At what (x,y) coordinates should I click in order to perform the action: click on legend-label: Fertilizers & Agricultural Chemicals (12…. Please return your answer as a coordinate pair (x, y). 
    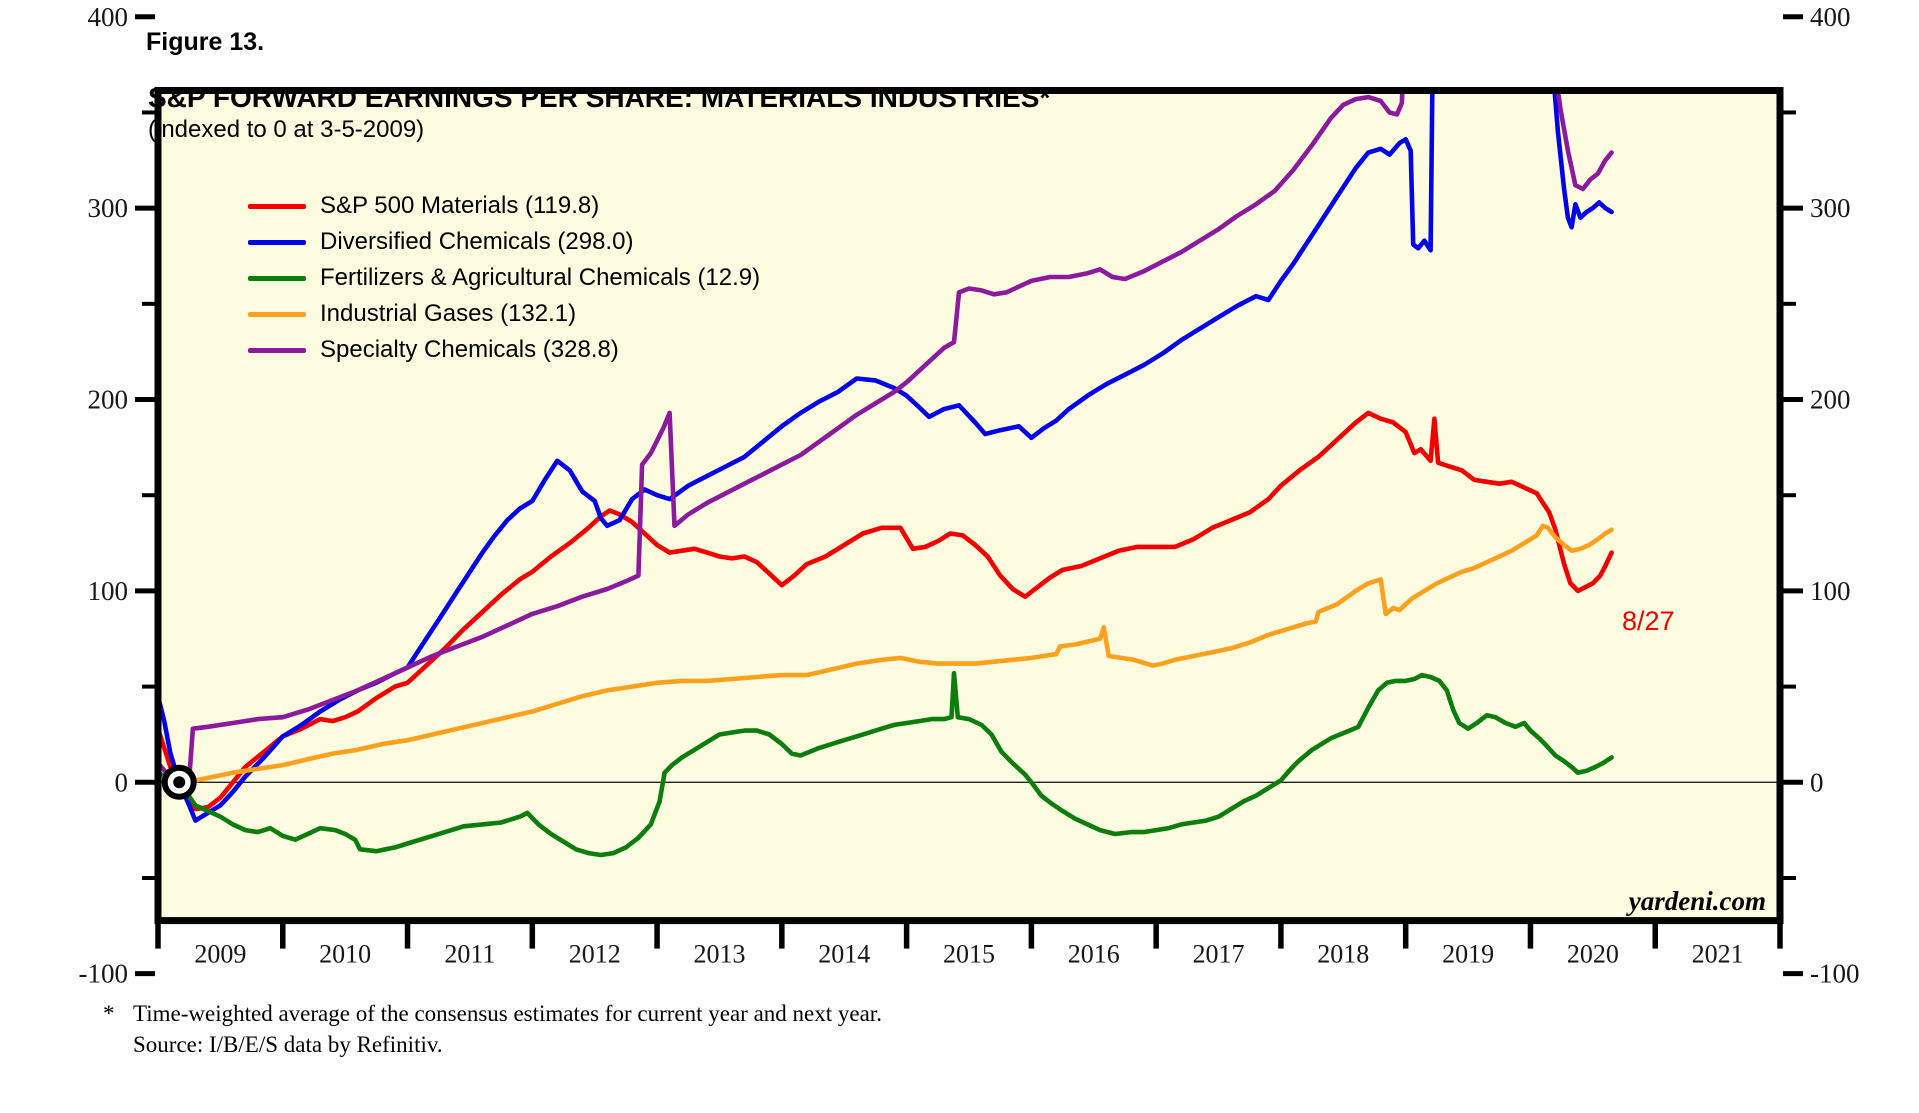
    Looking at the image, I should click on (540, 277).